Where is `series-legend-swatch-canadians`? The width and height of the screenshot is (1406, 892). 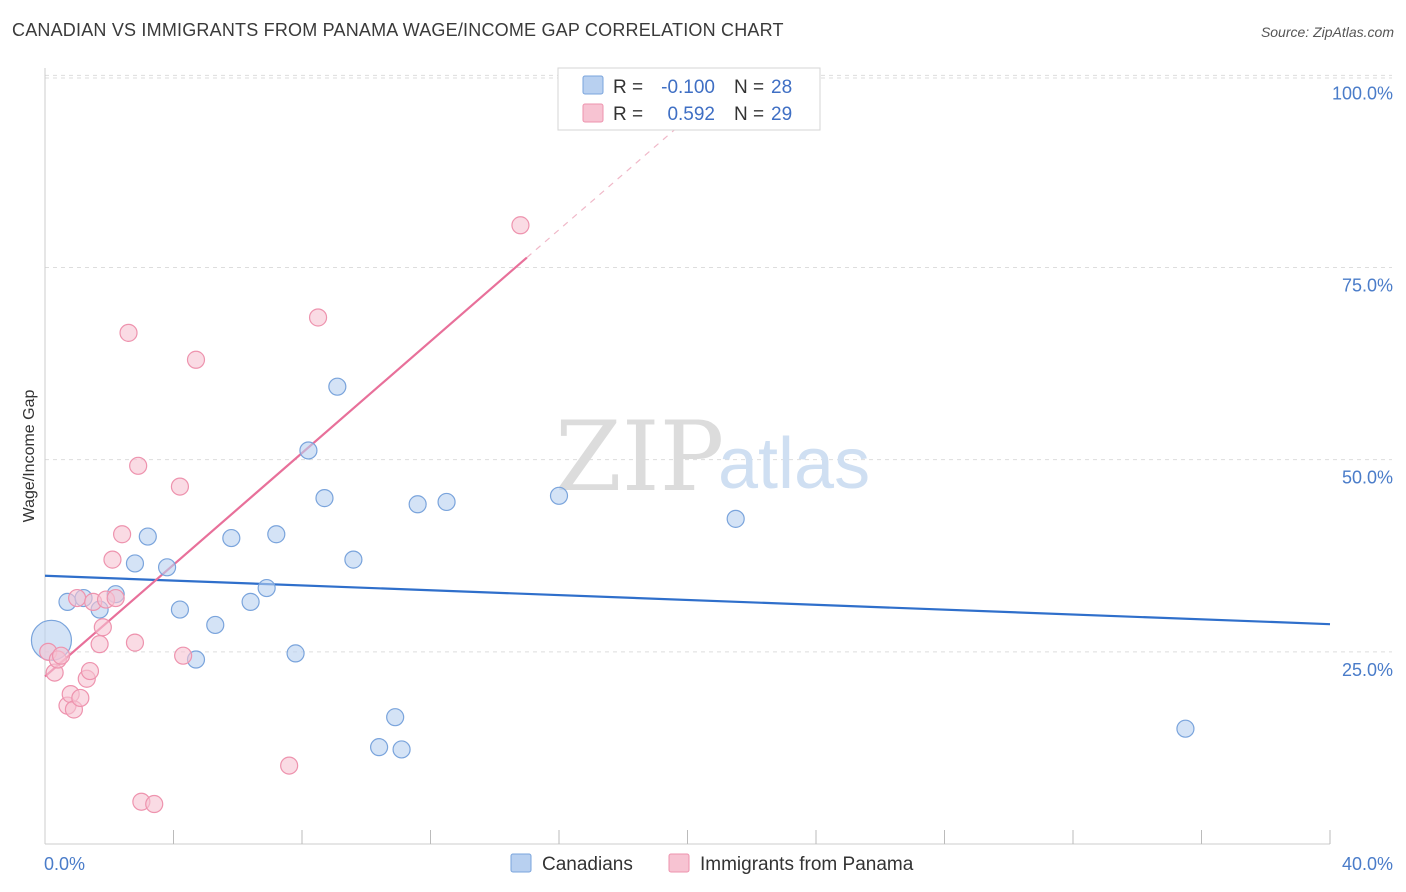
series-legend-swatch-canadians is located at coordinates (521, 863).